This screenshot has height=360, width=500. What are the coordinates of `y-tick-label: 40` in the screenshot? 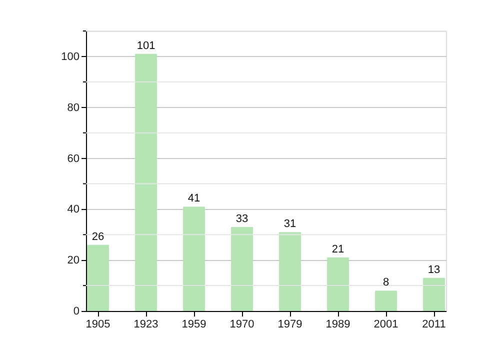 It's located at (73, 210).